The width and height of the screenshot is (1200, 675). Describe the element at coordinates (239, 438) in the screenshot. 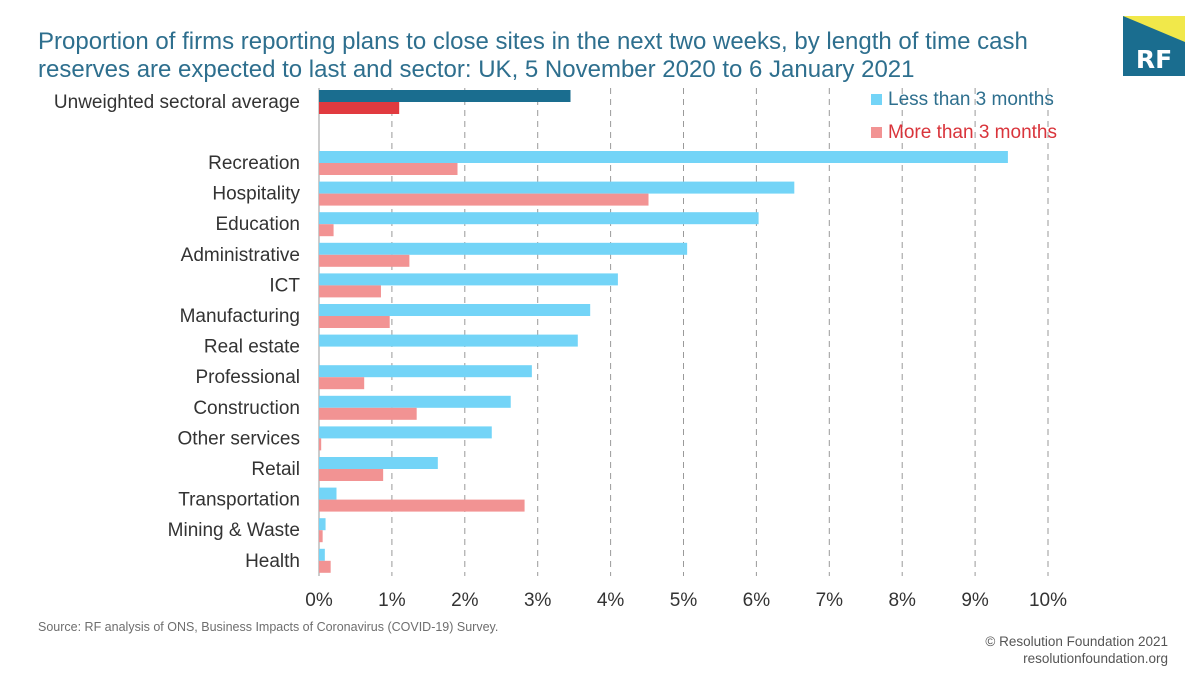

I see `category-label: Other services` at that location.